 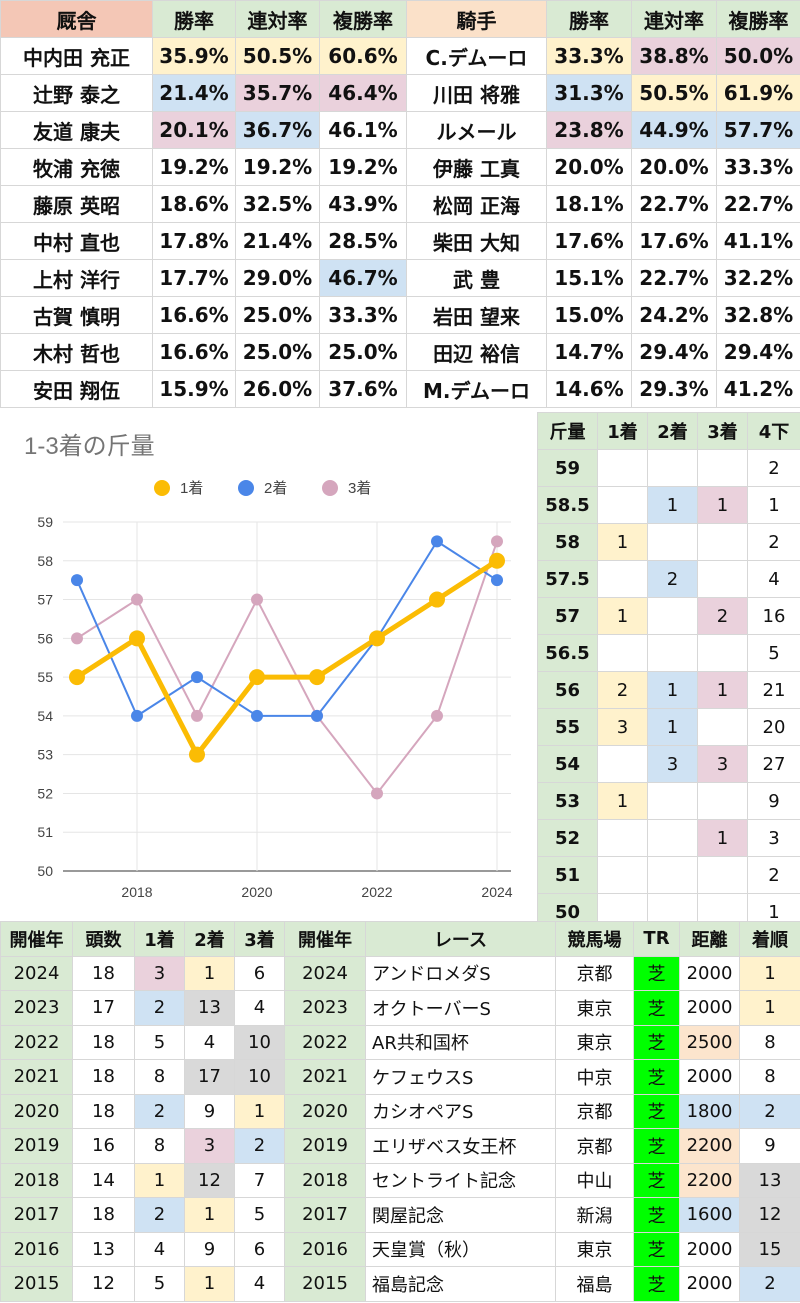 I want to click on third-cell: 4, so click(x=259, y=1008).